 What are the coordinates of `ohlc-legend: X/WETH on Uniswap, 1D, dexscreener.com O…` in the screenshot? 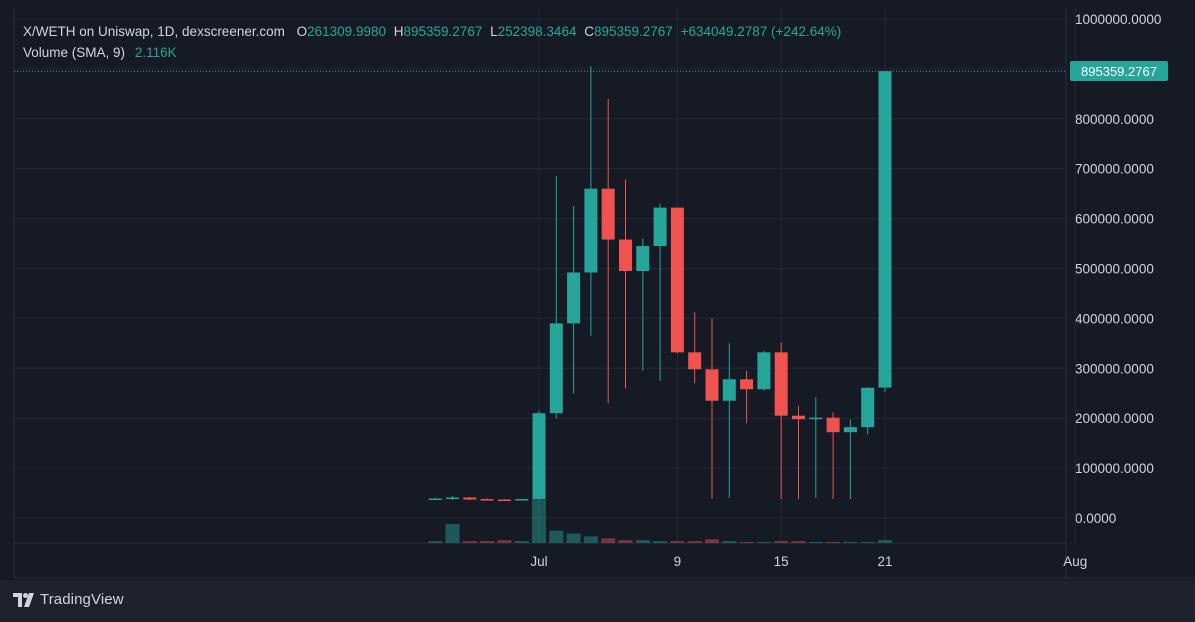 It's located at (432, 31).